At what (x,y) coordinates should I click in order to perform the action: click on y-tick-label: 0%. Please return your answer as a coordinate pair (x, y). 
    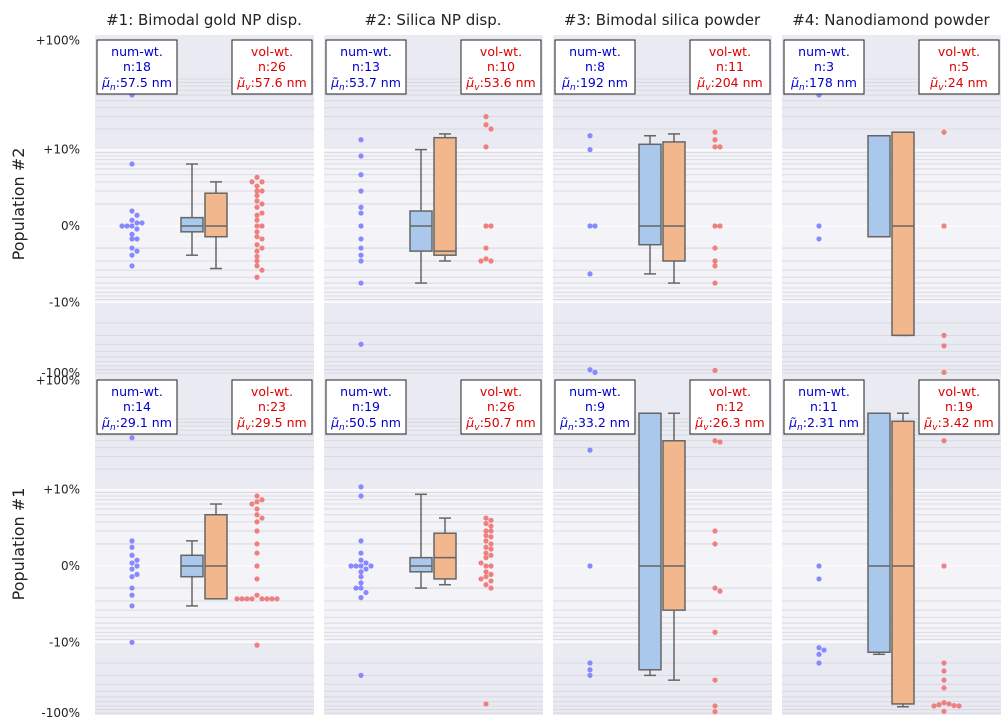
    Looking at the image, I should click on (70, 226).